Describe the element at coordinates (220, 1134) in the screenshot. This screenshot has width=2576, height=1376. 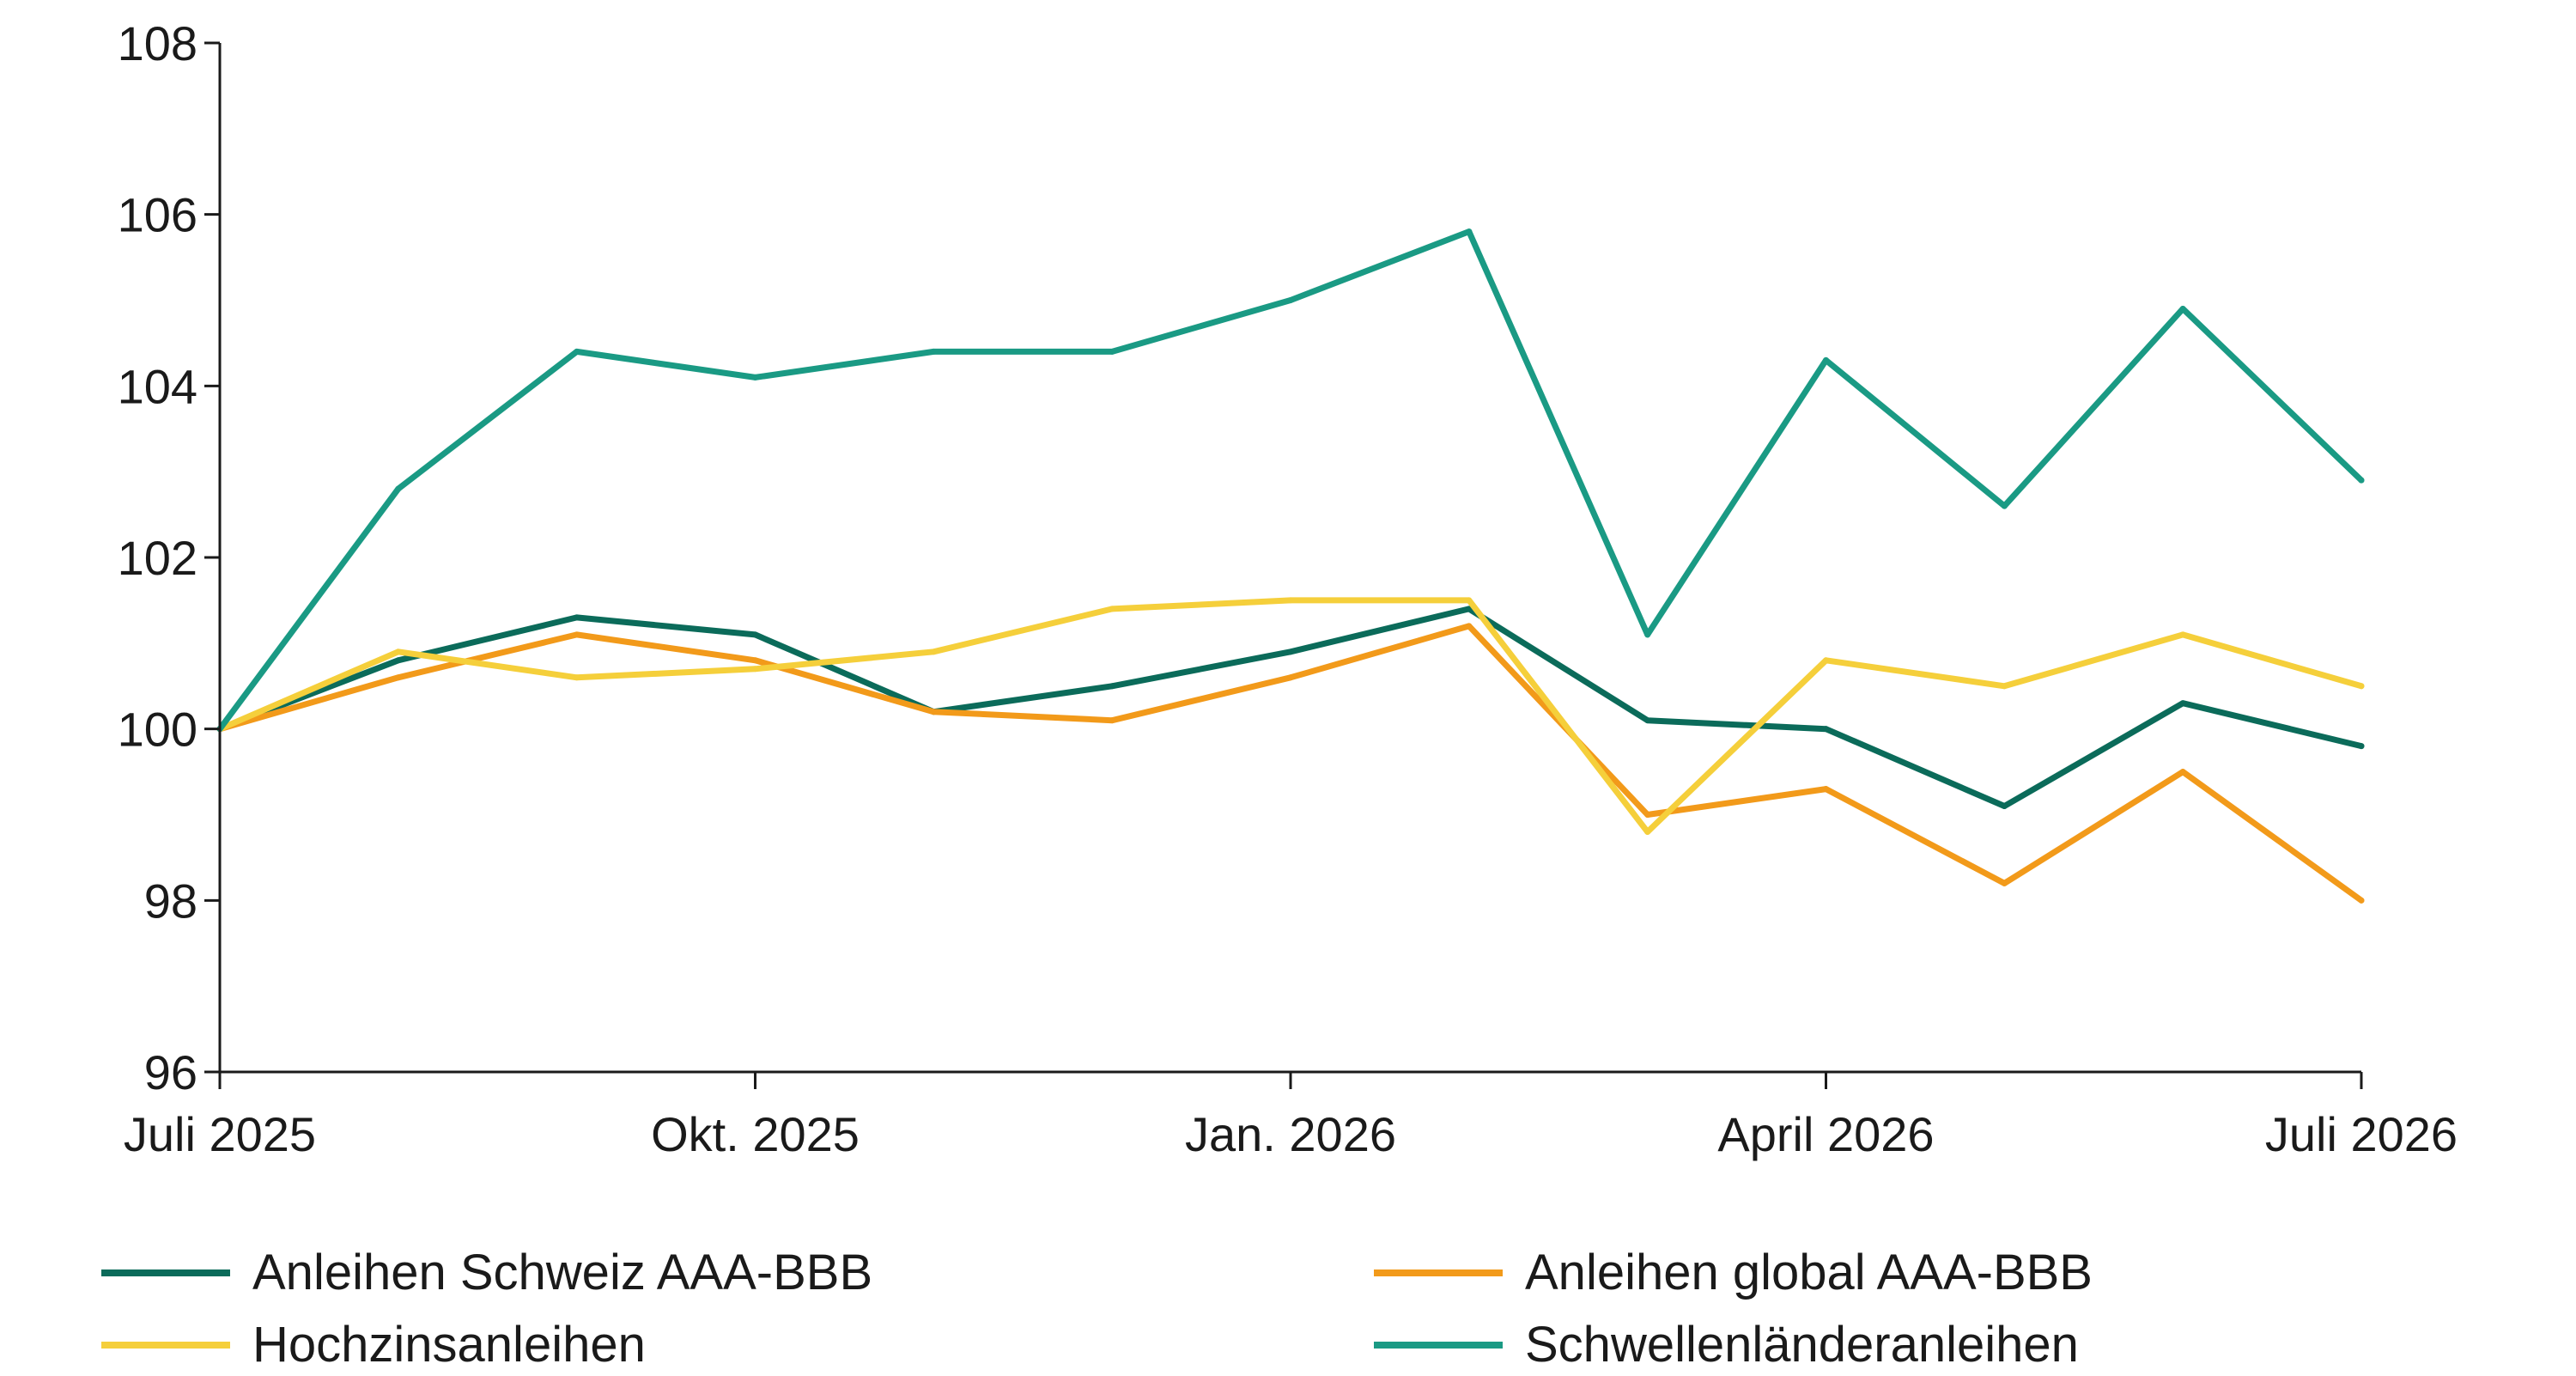
I see `x-tick-label: Juli 2025` at that location.